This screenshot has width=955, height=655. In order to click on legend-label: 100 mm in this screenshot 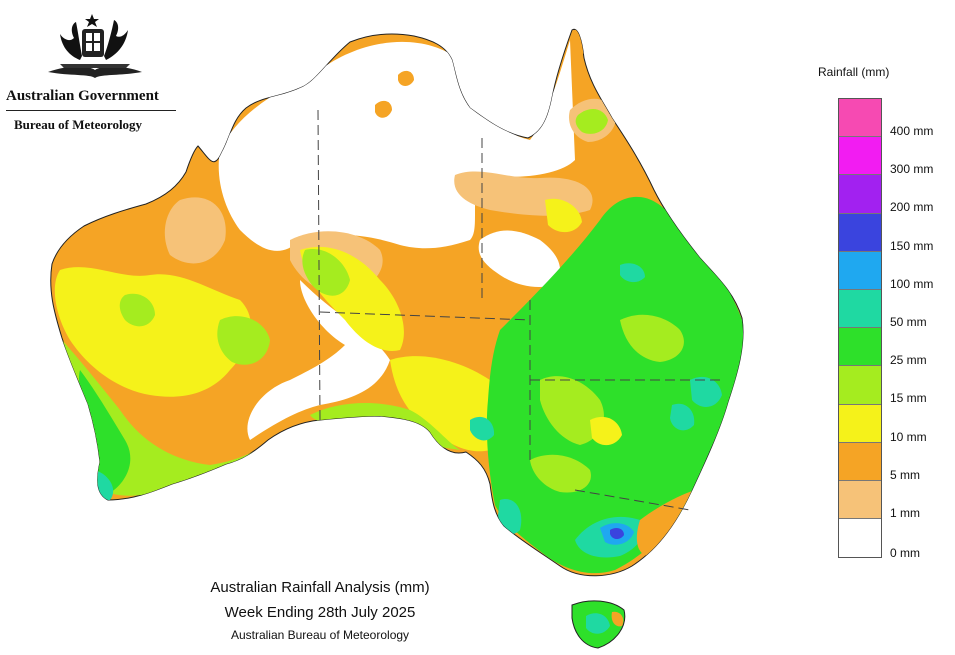, I will do `click(912, 283)`.